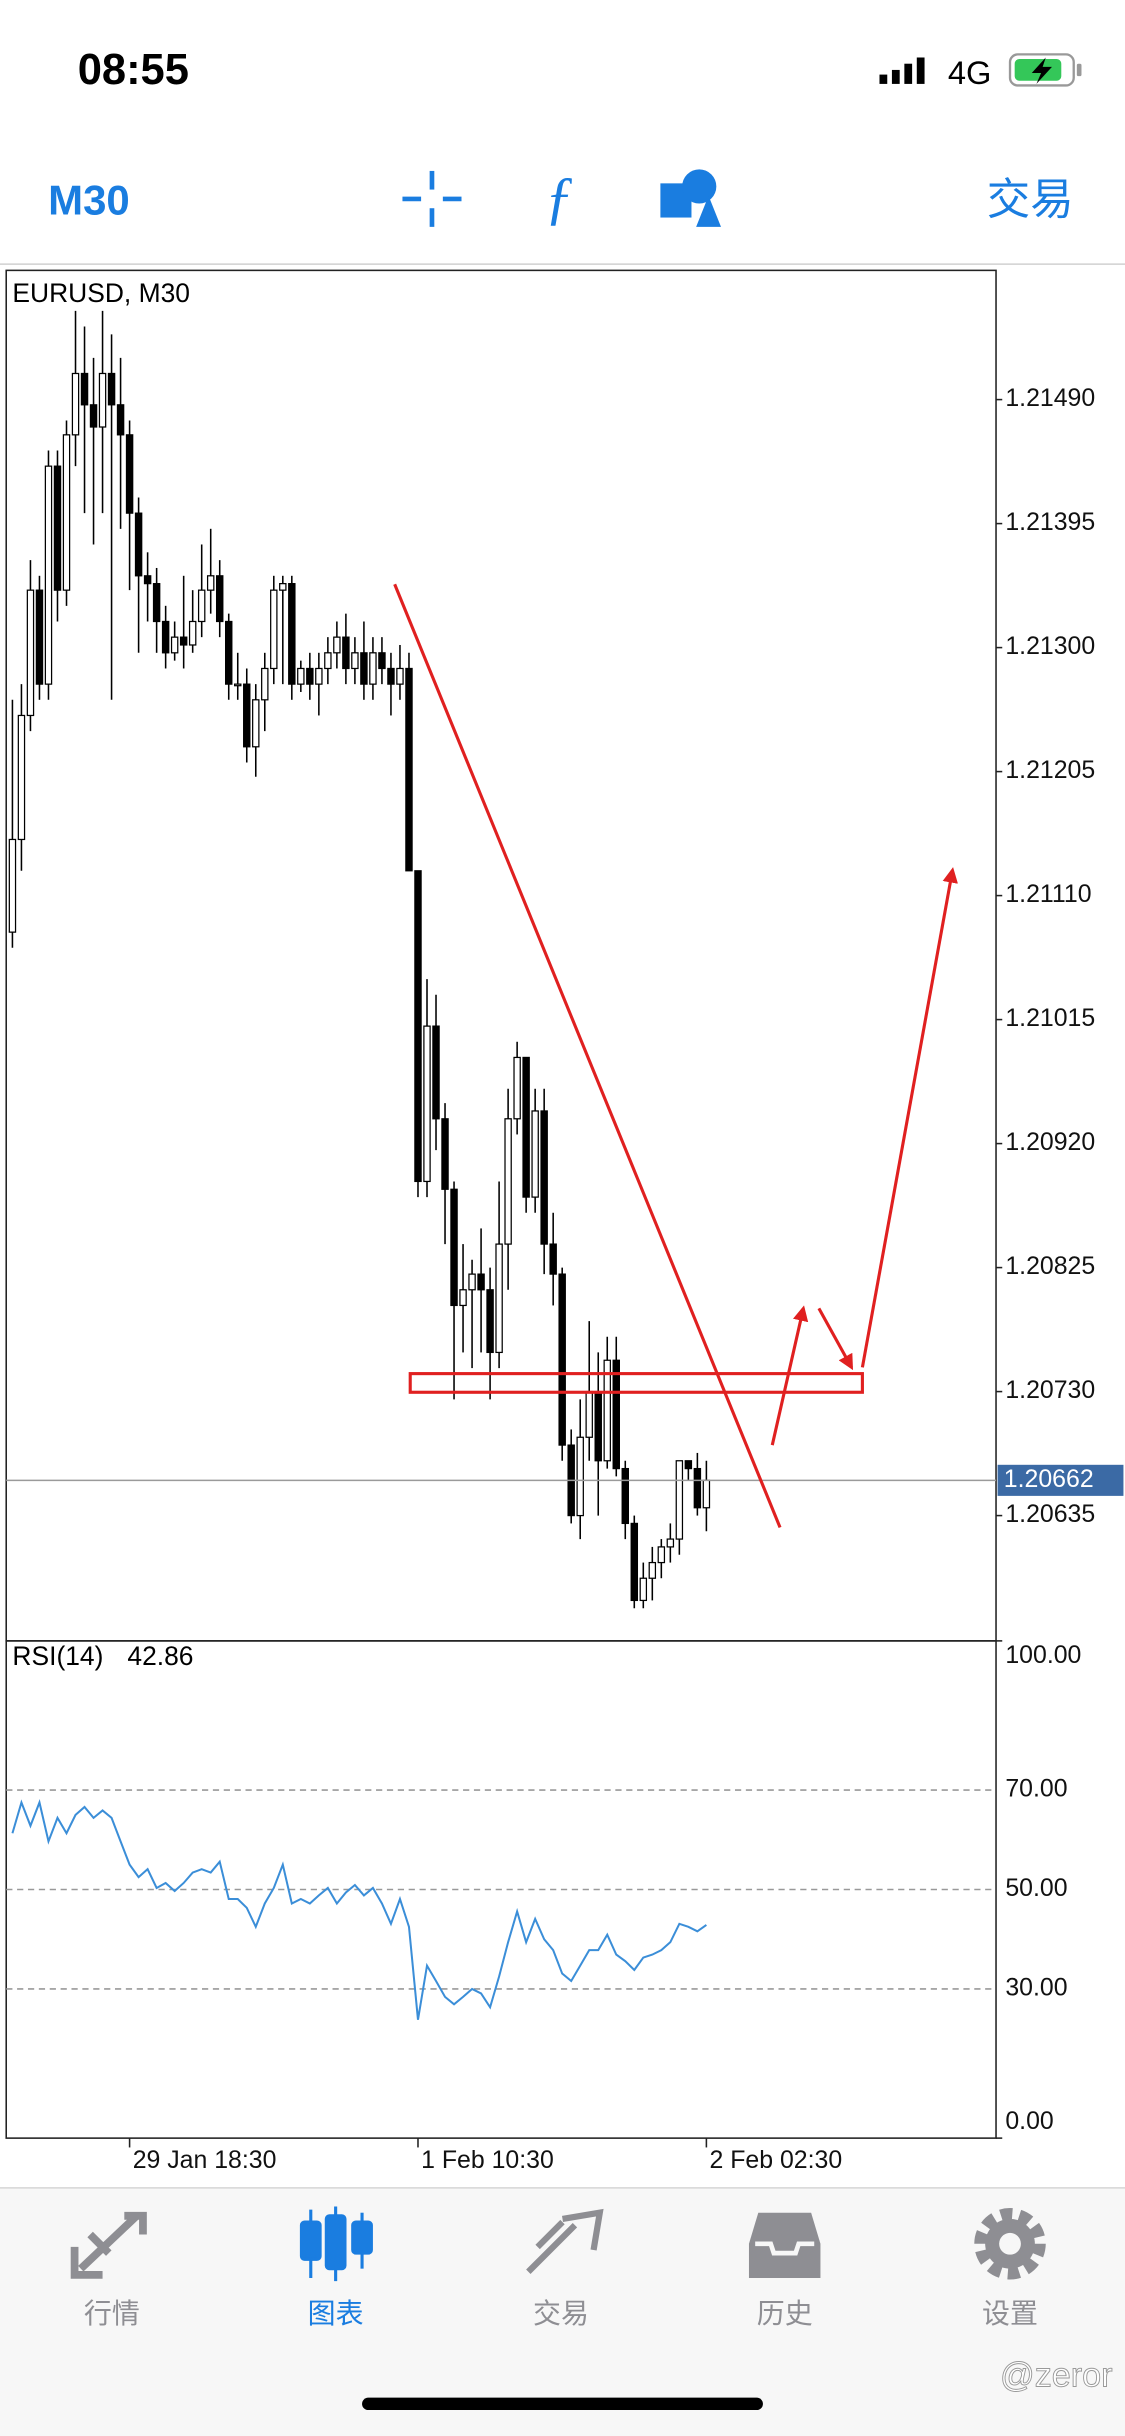 The height and width of the screenshot is (2436, 1125). Describe the element at coordinates (1050, 1266) in the screenshot. I see `y-tick-label: 1.20825` at that location.